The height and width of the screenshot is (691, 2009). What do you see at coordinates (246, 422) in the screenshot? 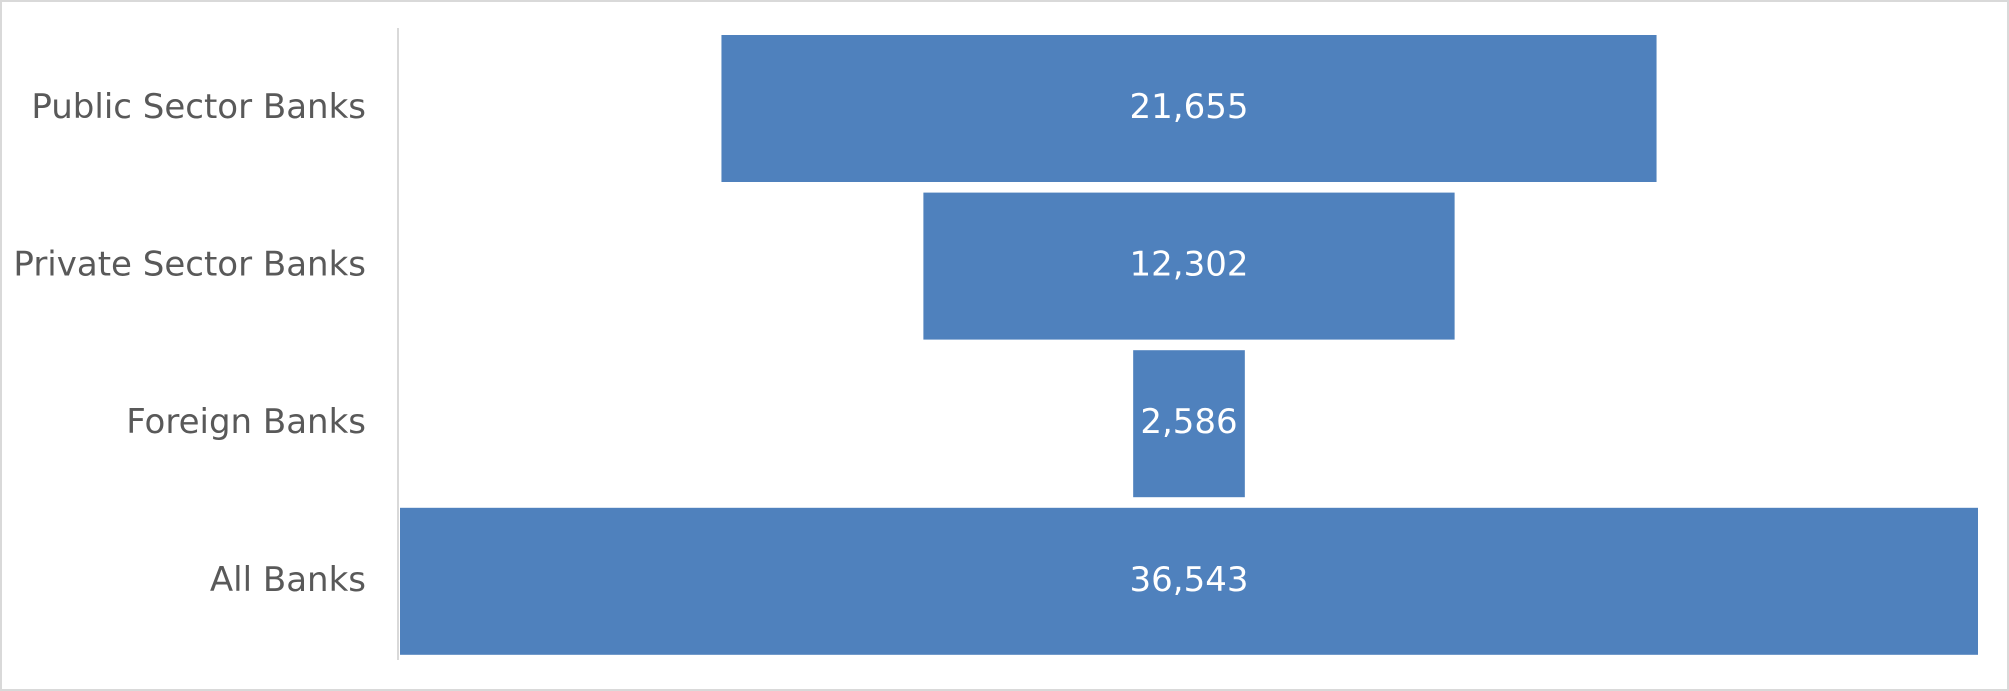
I see `category-label: Foreign Banks` at bounding box center [246, 422].